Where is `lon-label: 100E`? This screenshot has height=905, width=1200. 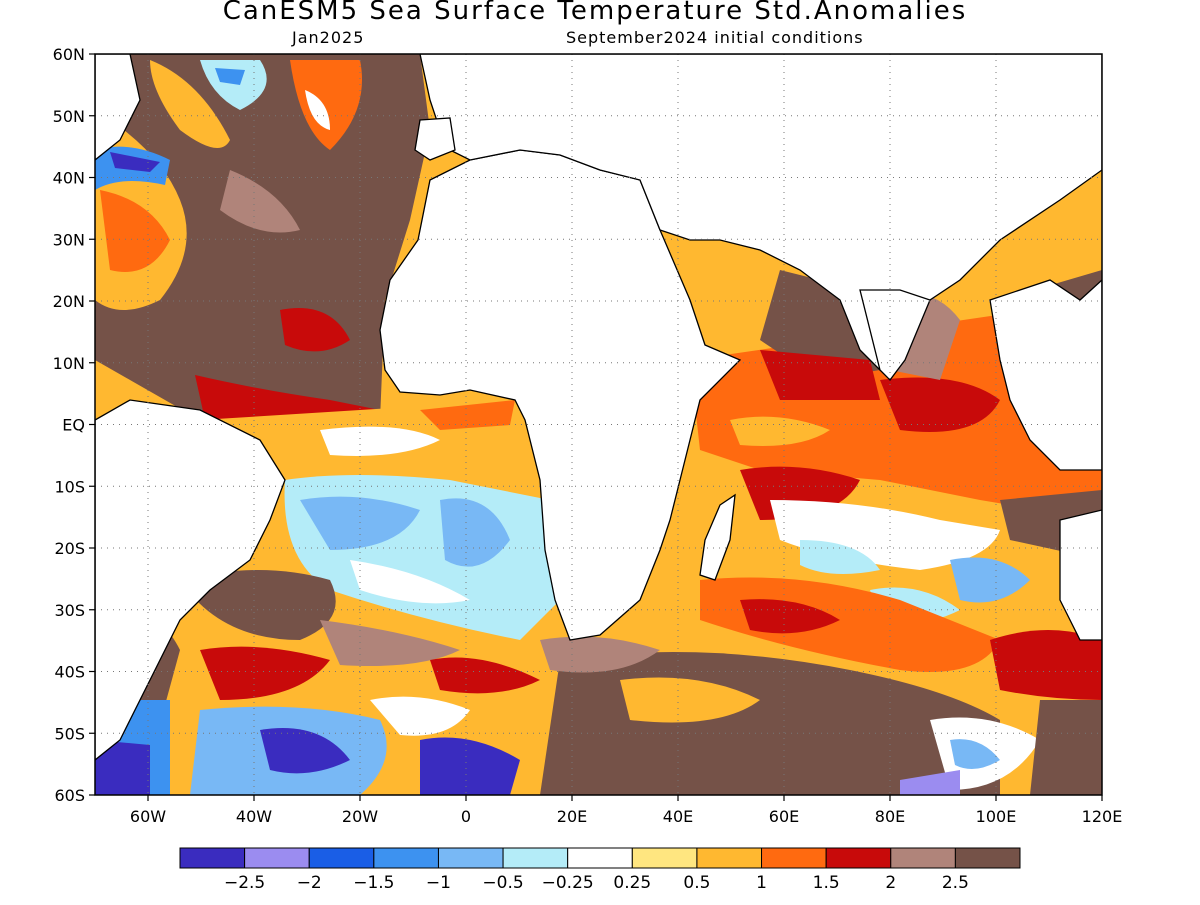
lon-label: 100E is located at coordinates (996, 816).